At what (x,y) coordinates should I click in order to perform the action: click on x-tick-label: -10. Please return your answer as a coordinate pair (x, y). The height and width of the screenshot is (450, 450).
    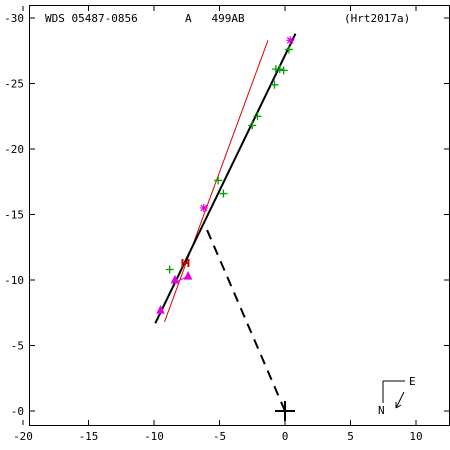
    Looking at the image, I should click on (154, 436).